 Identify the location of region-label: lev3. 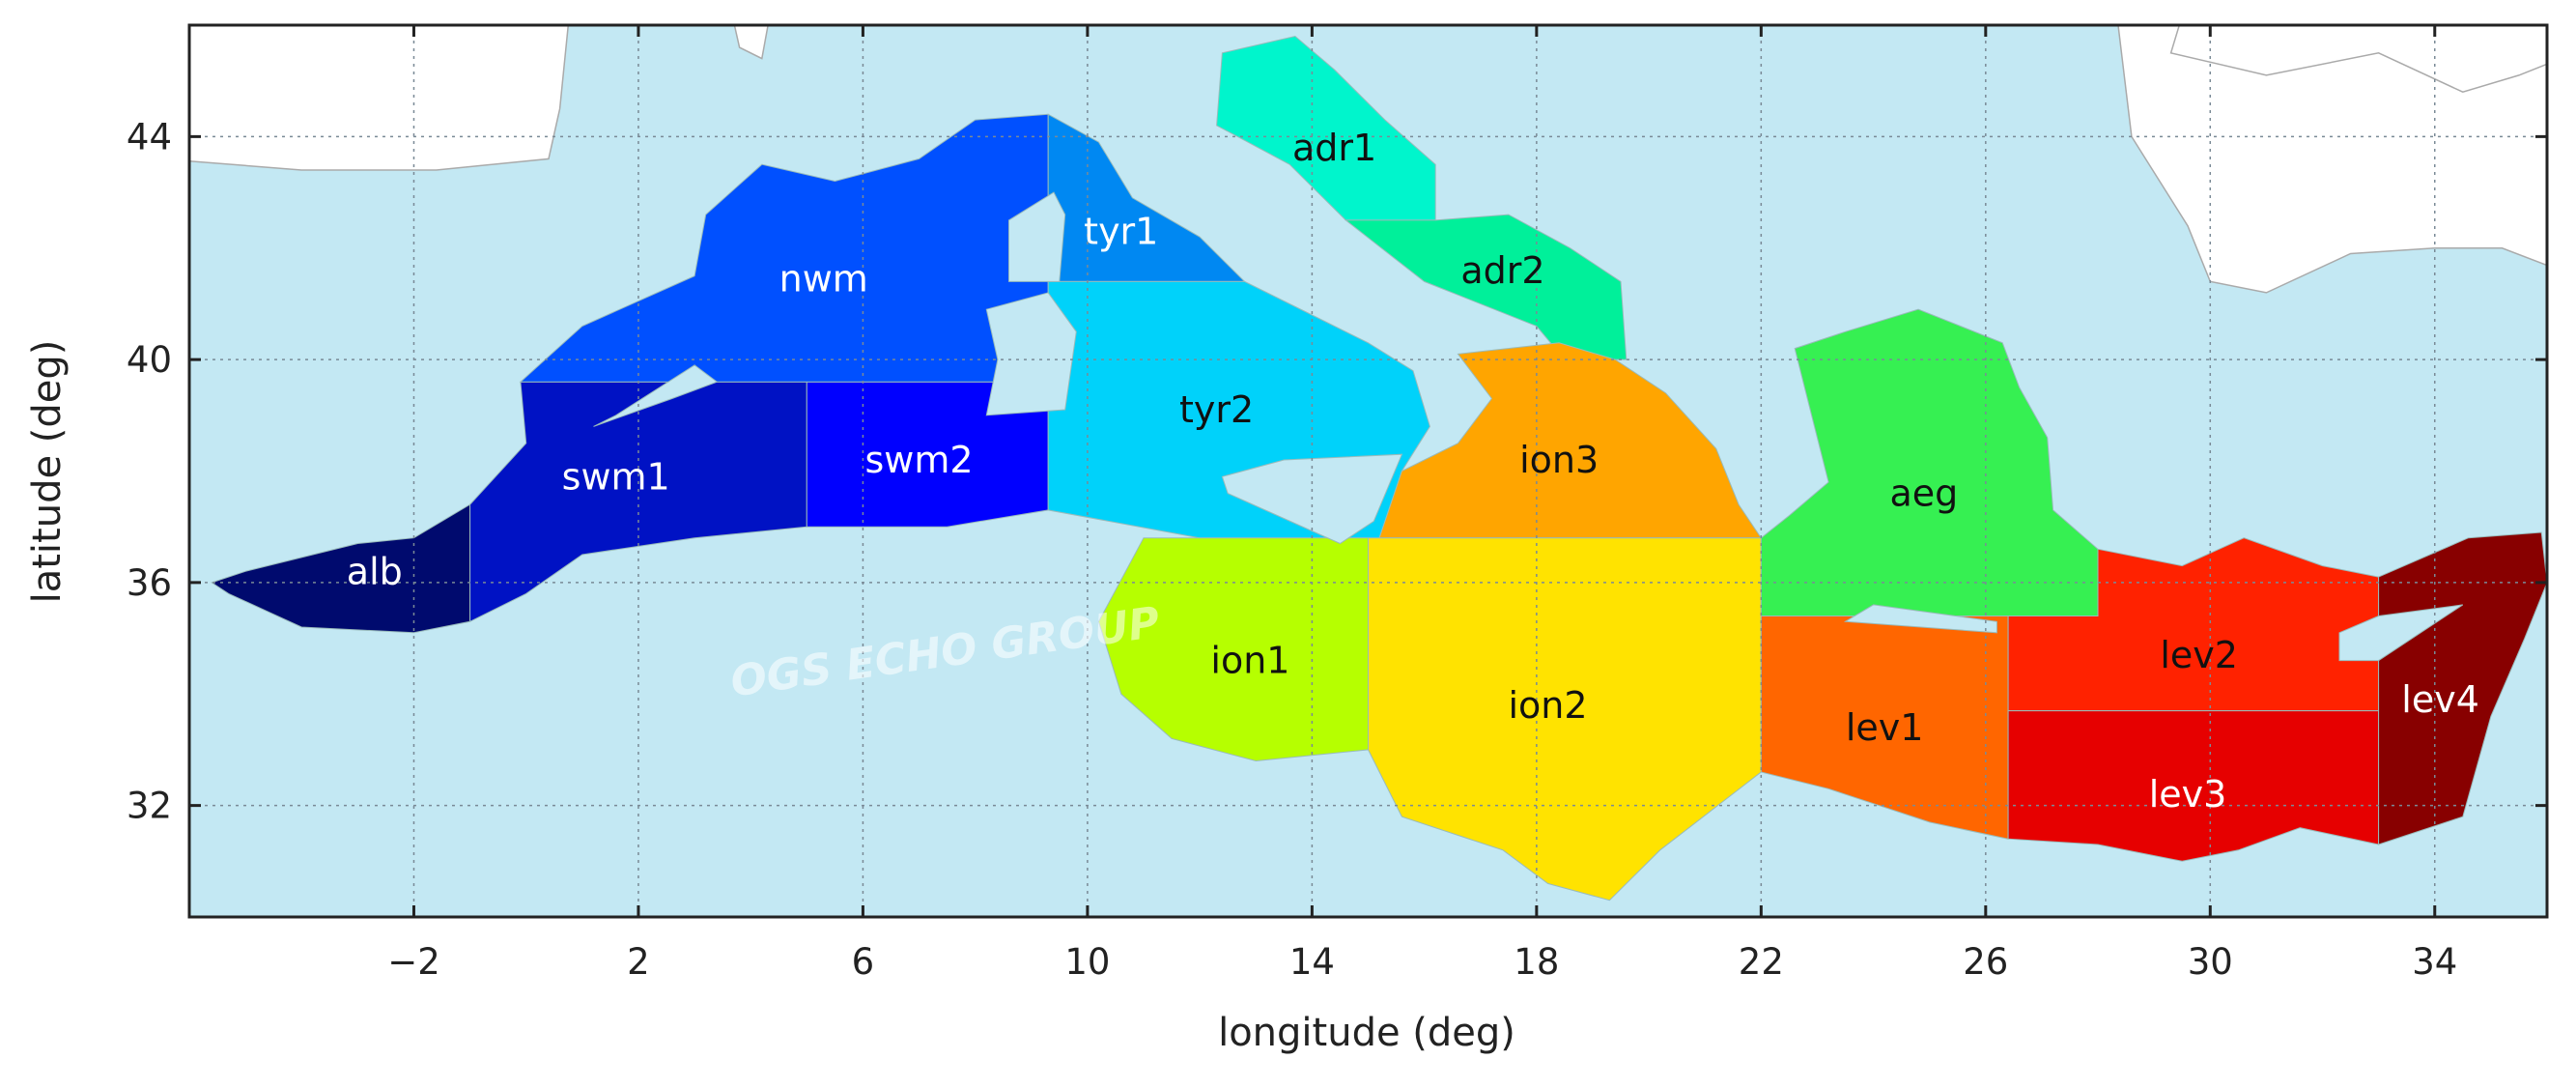
(2188, 794).